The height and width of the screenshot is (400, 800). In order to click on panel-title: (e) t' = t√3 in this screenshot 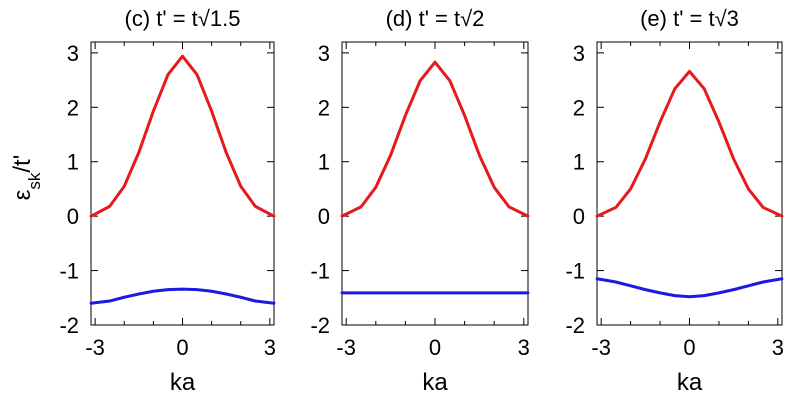, I will do `click(689, 18)`.